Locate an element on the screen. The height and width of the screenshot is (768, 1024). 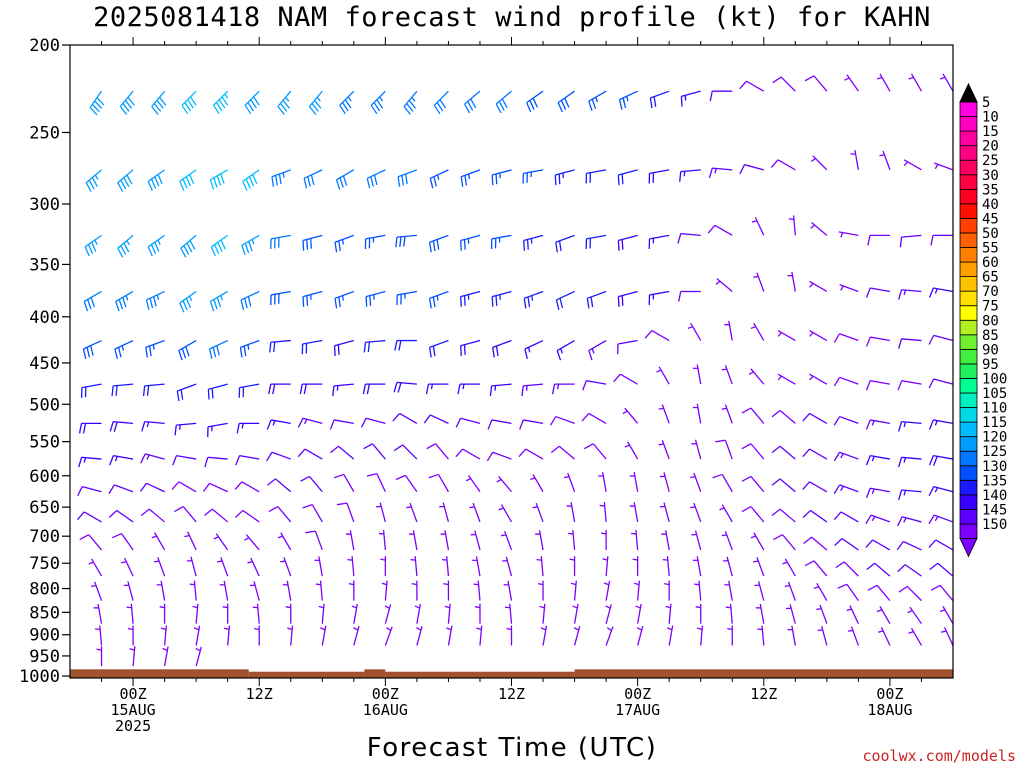
x-tick-label: 18AUG is located at coordinates (889, 710).